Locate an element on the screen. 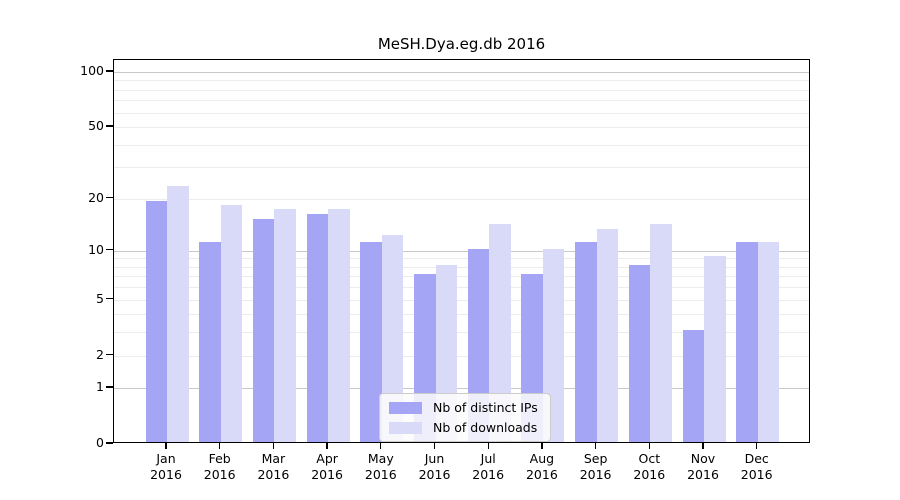 The height and width of the screenshot is (500, 900). bar-jul-downloads is located at coordinates (500, 332).